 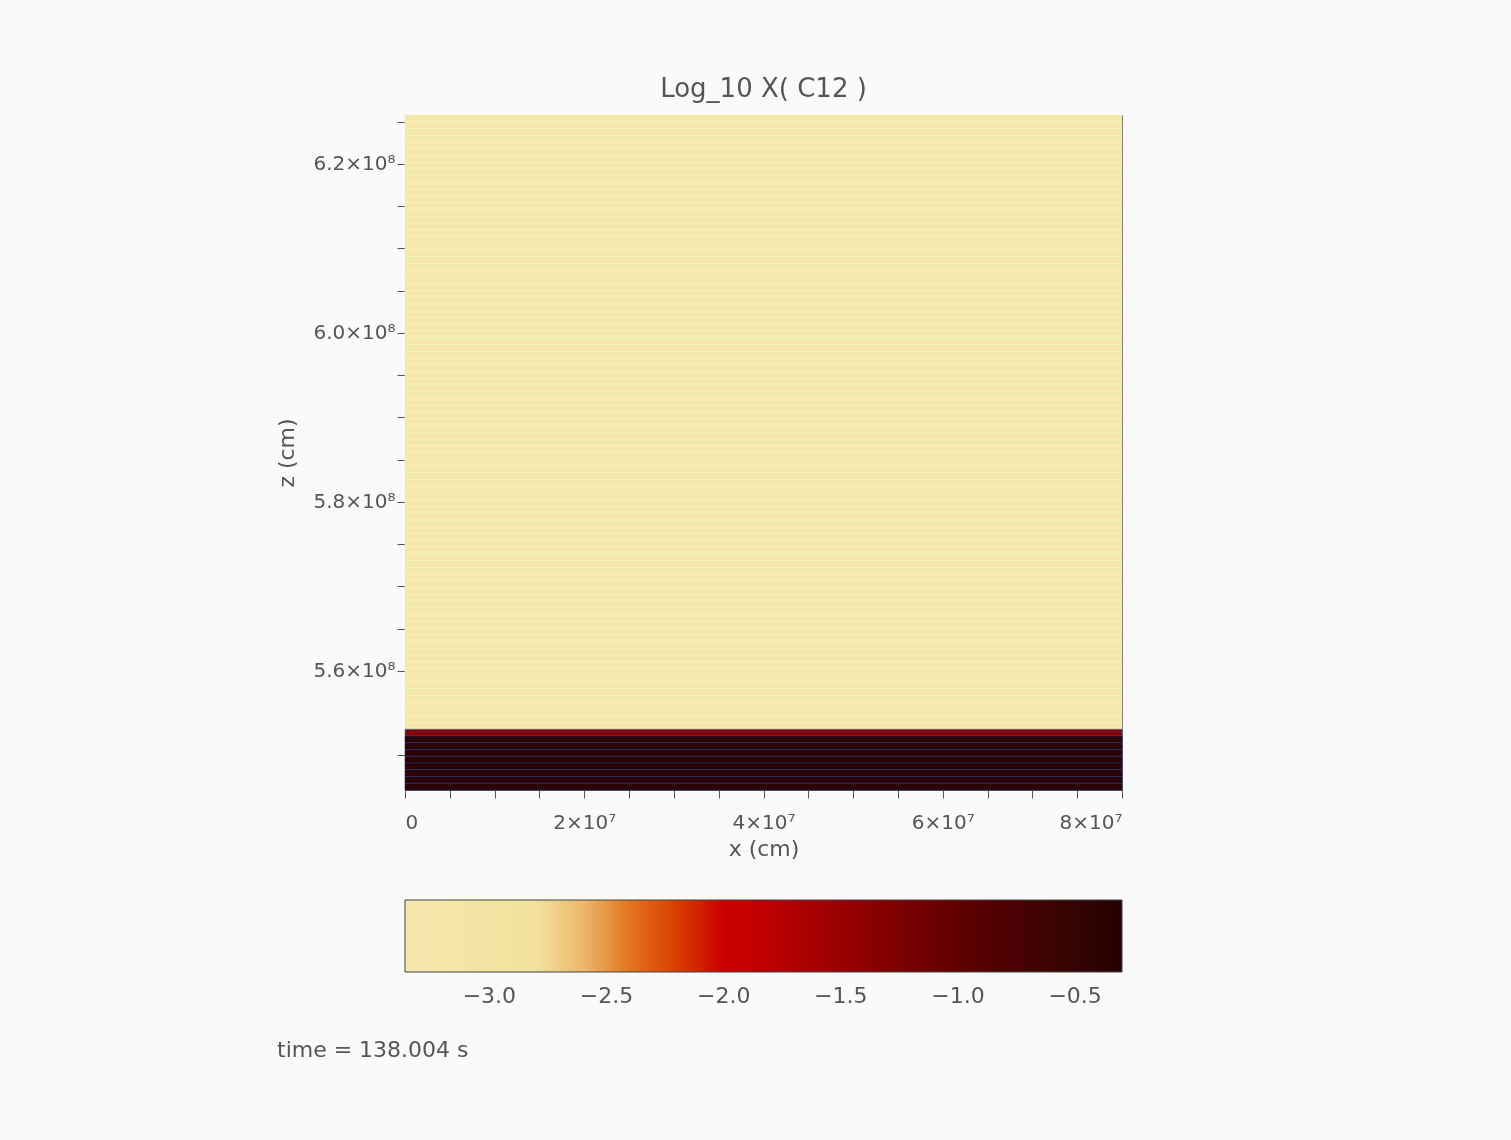 What do you see at coordinates (764, 821) in the screenshot?
I see `x-tick-label: 4×10⁷` at bounding box center [764, 821].